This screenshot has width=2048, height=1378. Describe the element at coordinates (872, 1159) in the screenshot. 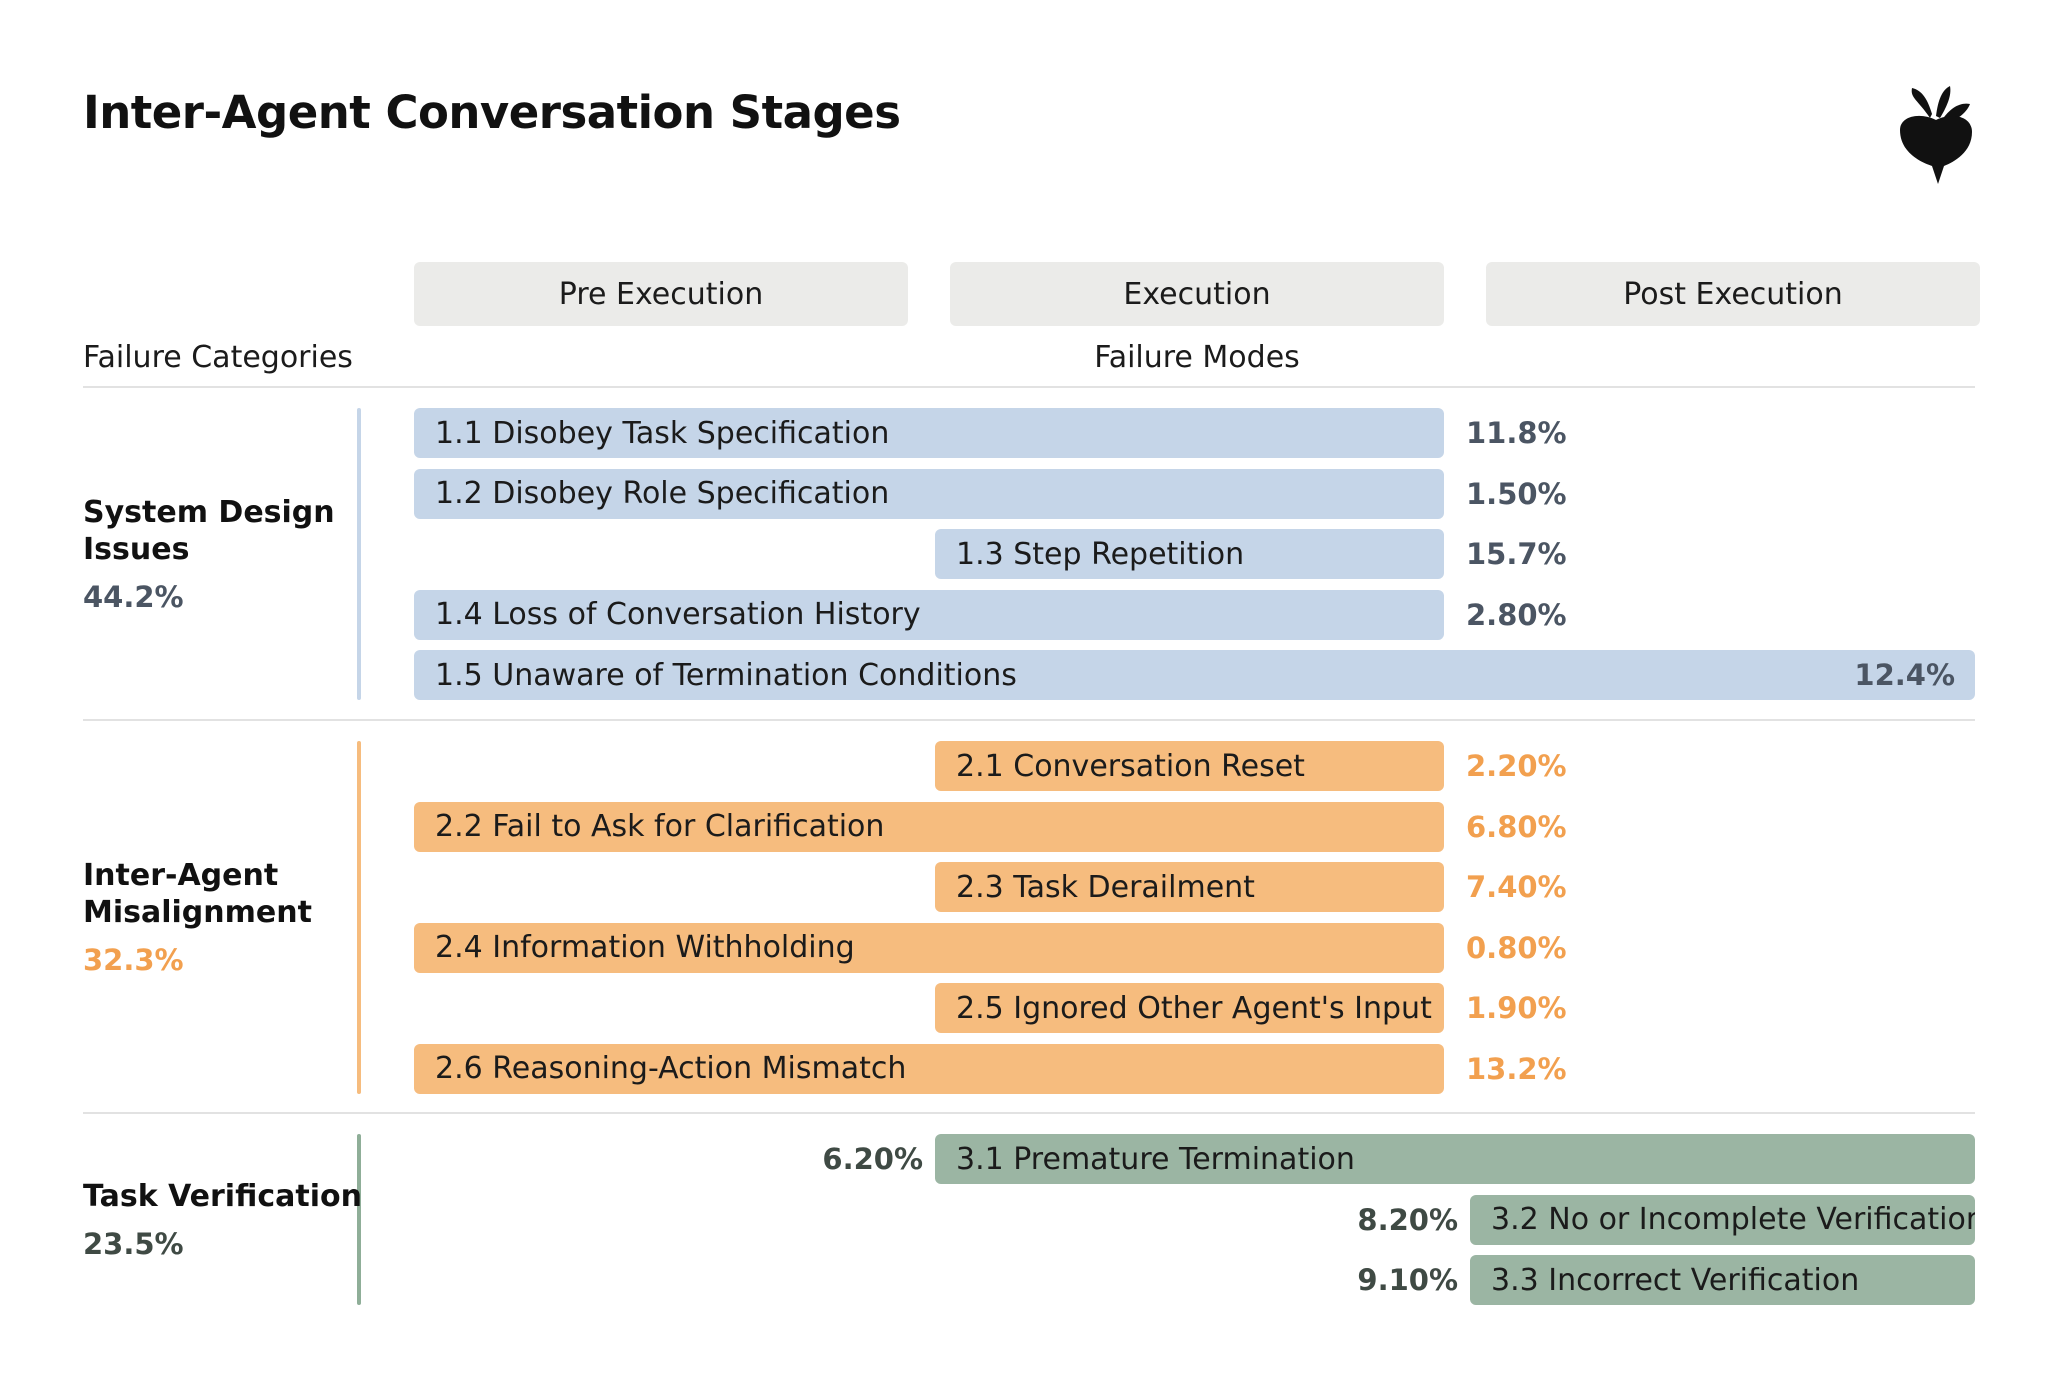

I see `failure-mode-percent: 6.20%` at that location.